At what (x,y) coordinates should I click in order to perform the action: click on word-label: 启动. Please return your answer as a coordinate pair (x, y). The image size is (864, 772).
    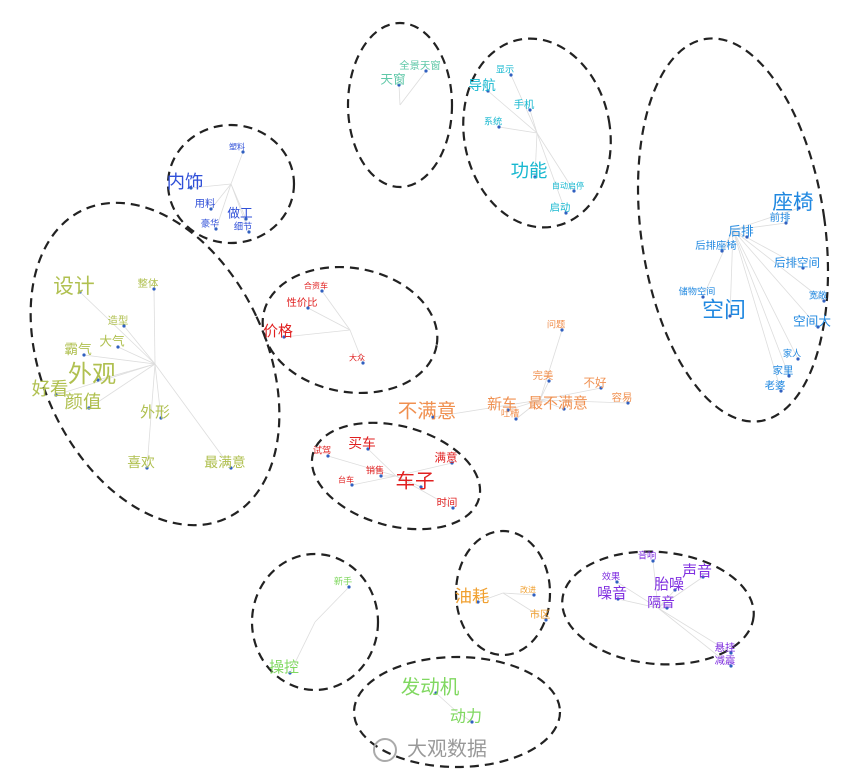
    Looking at the image, I should click on (560, 207).